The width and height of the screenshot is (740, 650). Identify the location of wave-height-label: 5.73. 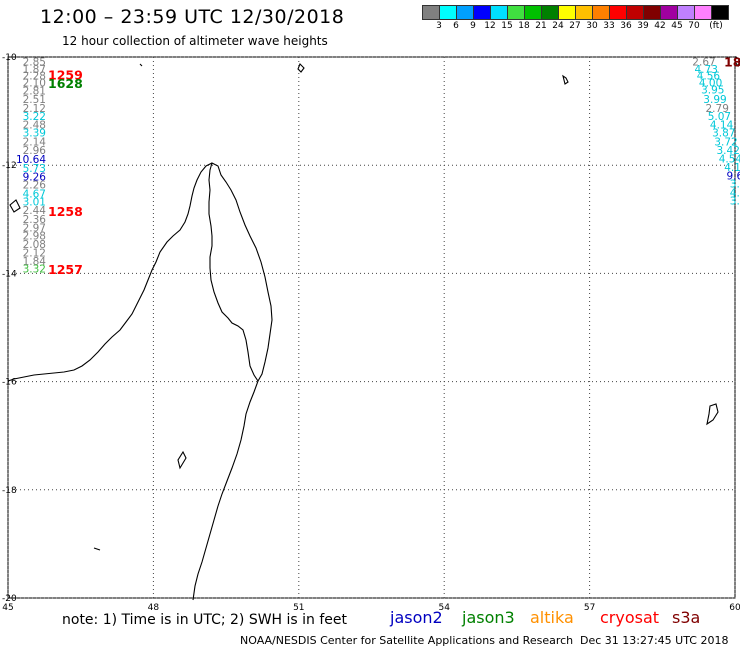
(34, 169).